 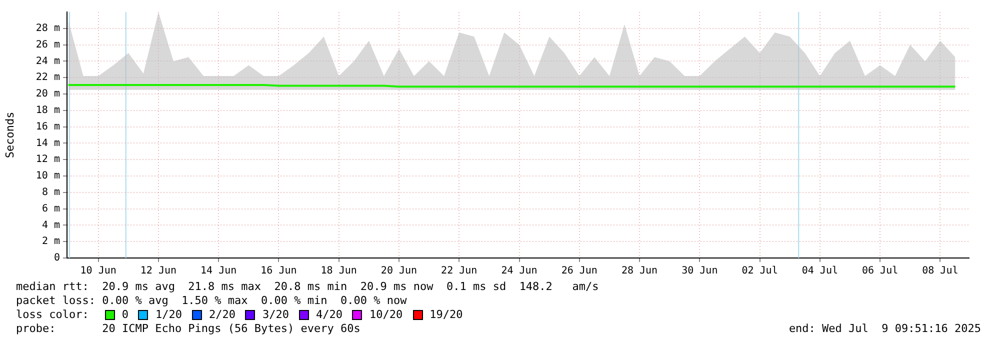 I want to click on y-tick-label: 14 m, so click(x=48, y=143).